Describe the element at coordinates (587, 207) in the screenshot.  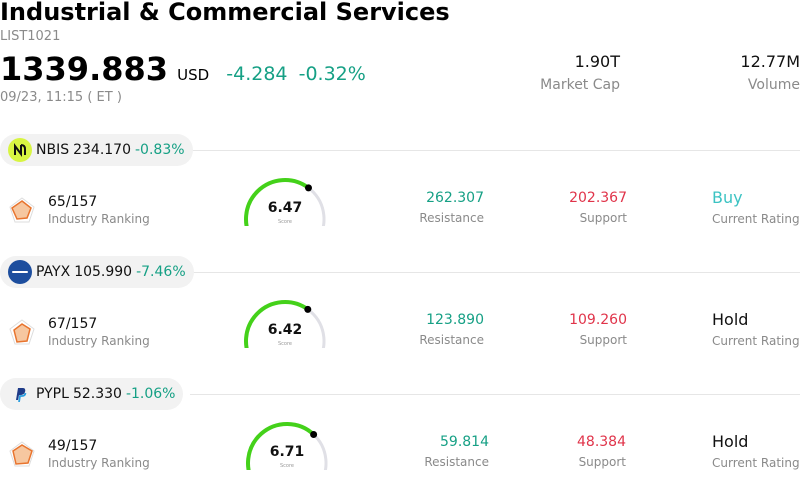
I see `support-block: 202.367 Support` at that location.